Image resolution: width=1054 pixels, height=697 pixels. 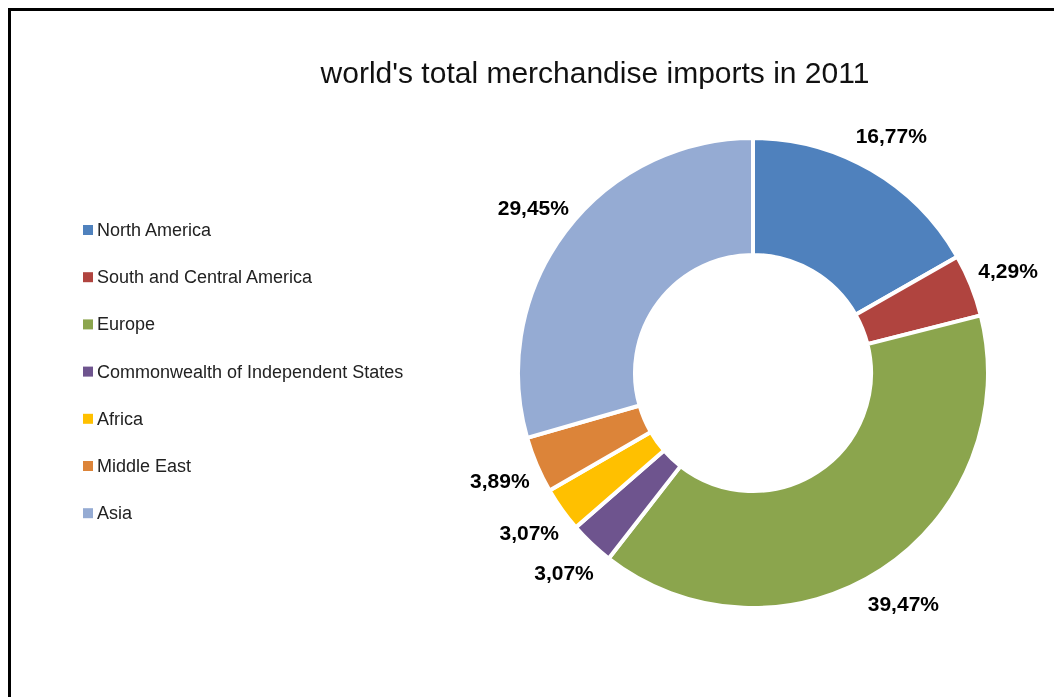 What do you see at coordinates (144, 466) in the screenshot?
I see `legend-label: Middle East` at bounding box center [144, 466].